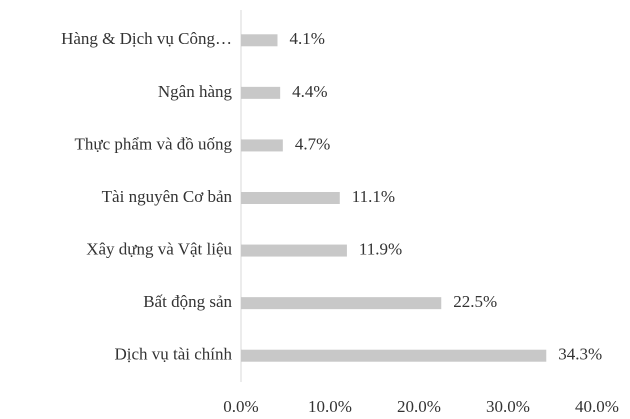  Describe the element at coordinates (309, 91) in the screenshot. I see `data-label: 4.4%` at that location.